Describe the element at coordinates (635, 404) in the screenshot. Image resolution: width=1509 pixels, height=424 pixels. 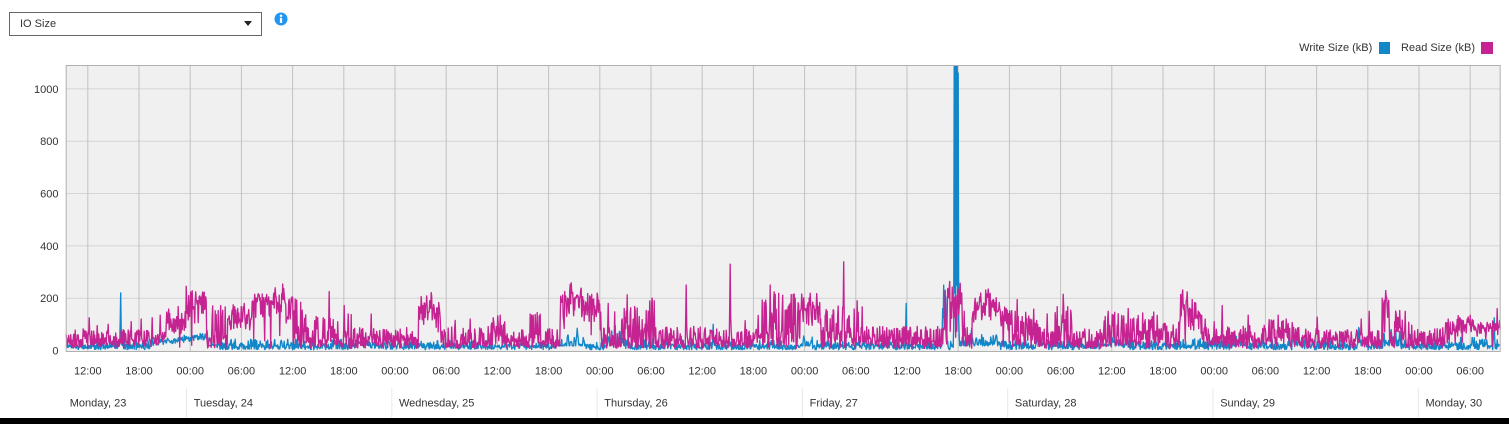
I see `svg-text: Thursday, 26` at that location.